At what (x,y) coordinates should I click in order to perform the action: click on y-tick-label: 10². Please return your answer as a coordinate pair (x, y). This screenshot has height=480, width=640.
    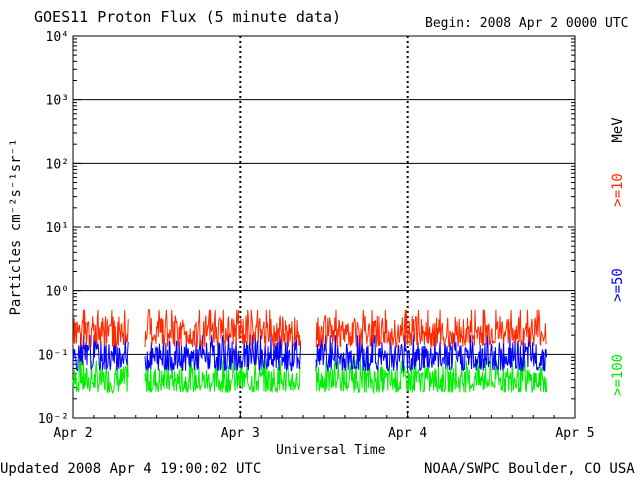
    Looking at the image, I should click on (57, 164).